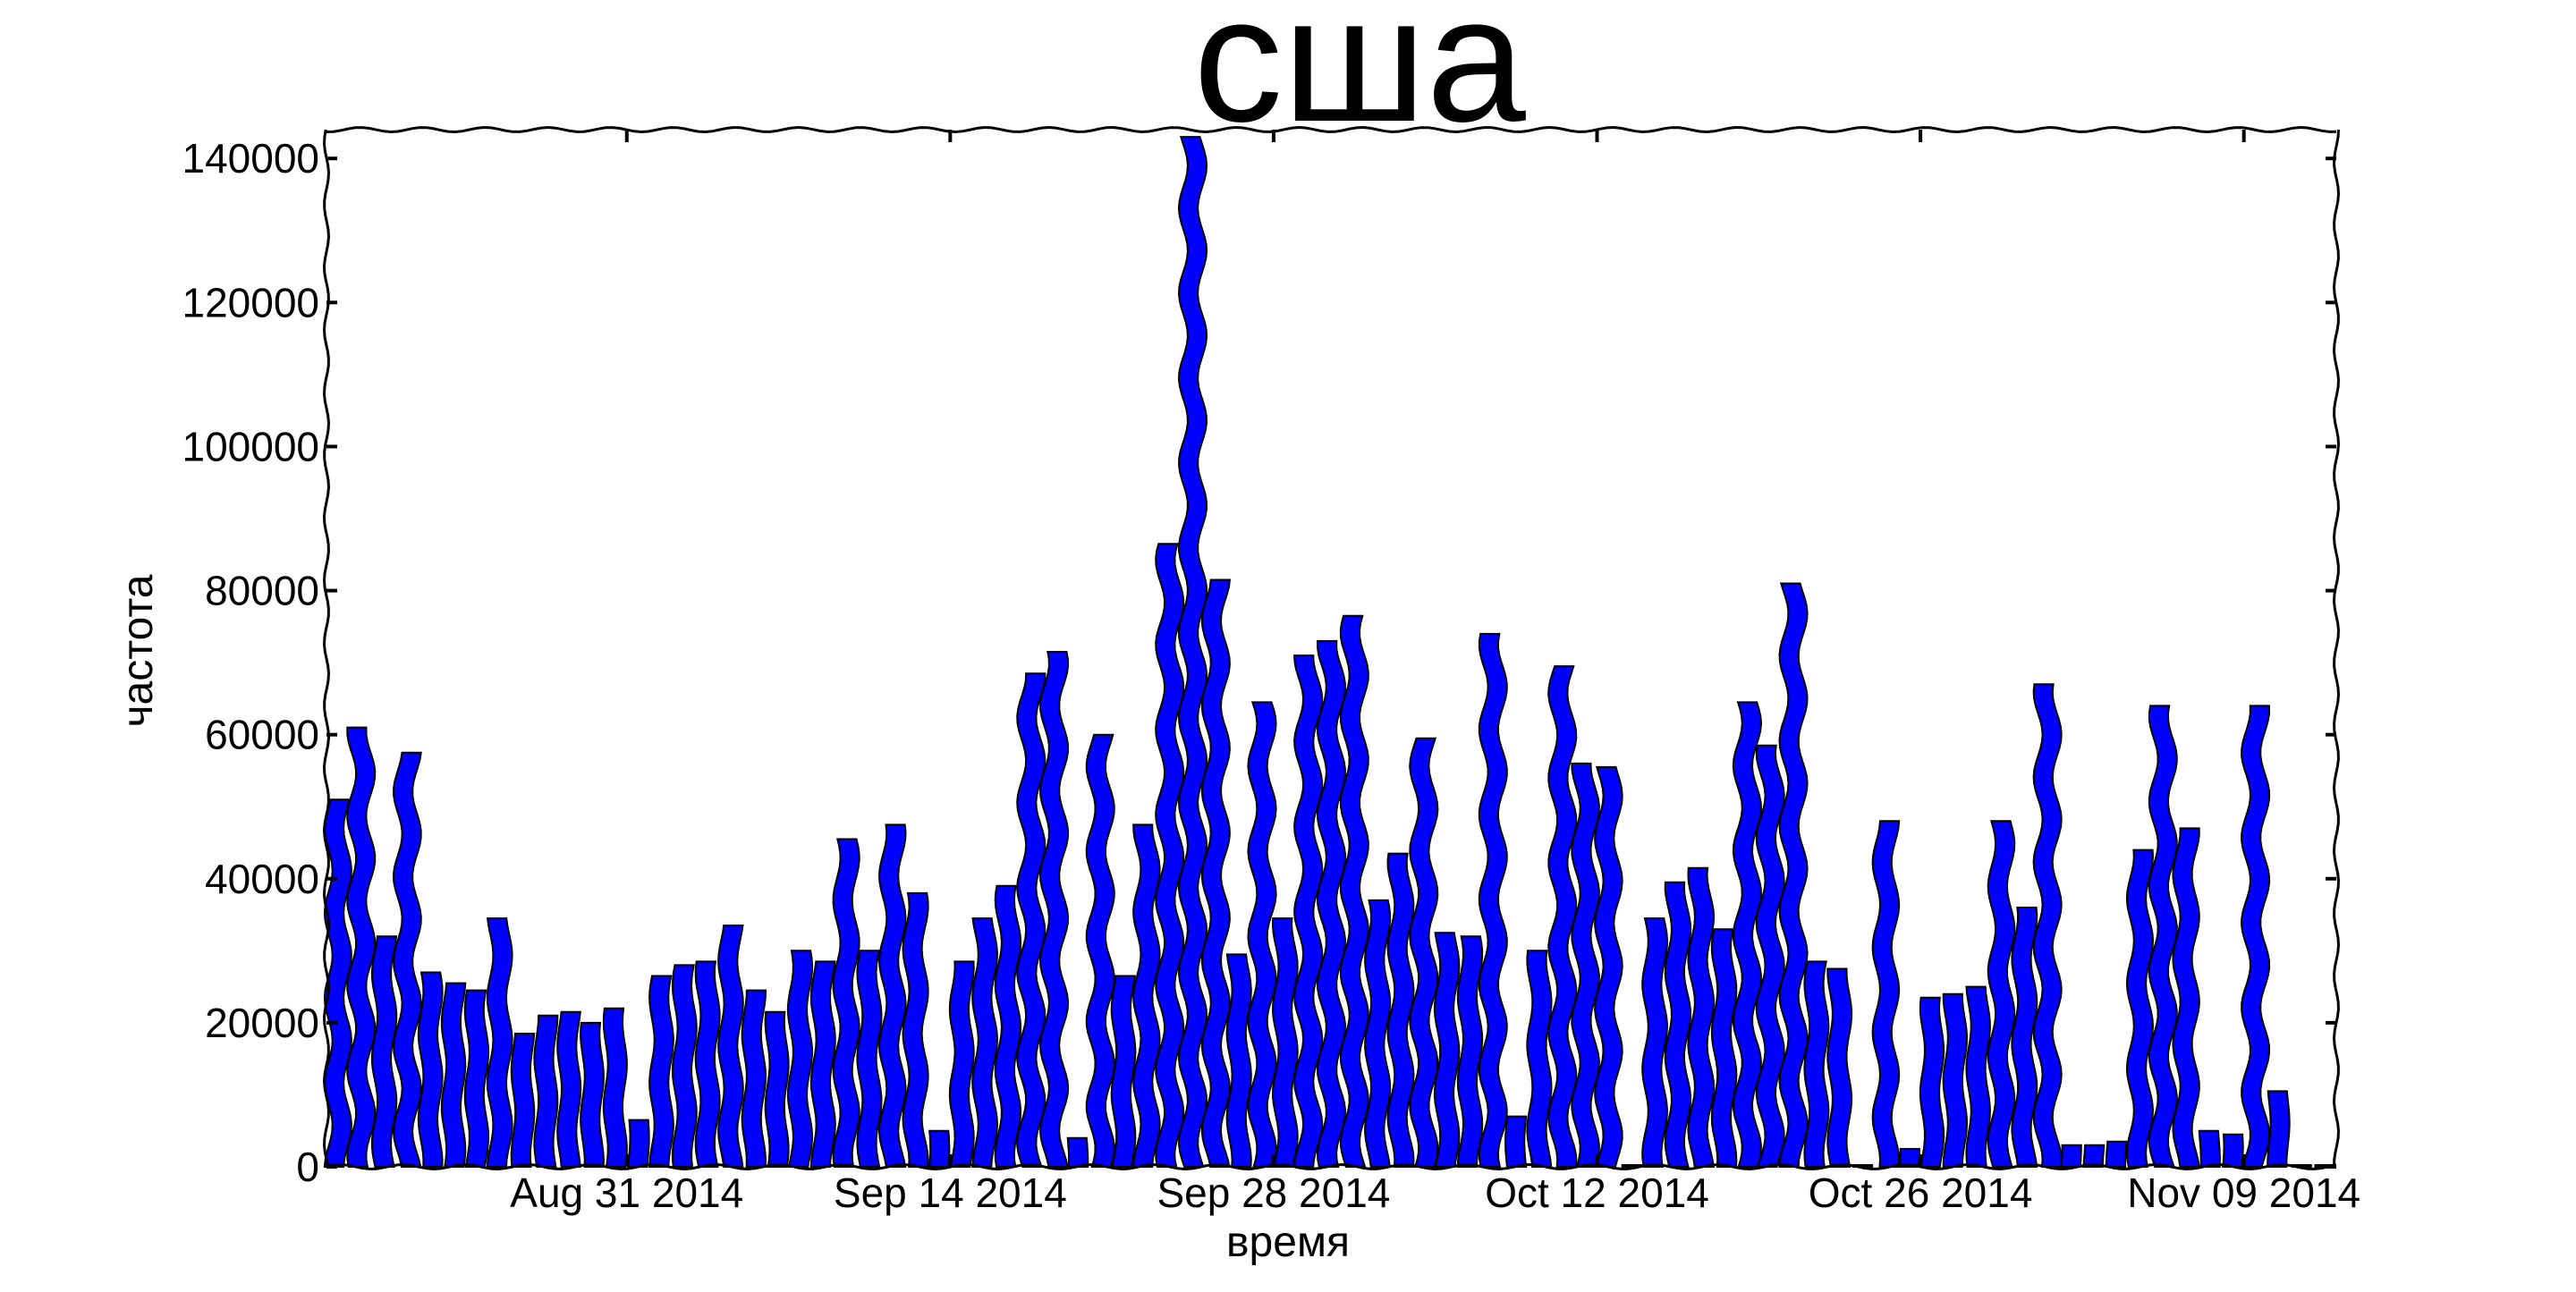 The height and width of the screenshot is (1292, 2576). What do you see at coordinates (262, 591) in the screenshot?
I see `y-tick-label-80000: 80000` at bounding box center [262, 591].